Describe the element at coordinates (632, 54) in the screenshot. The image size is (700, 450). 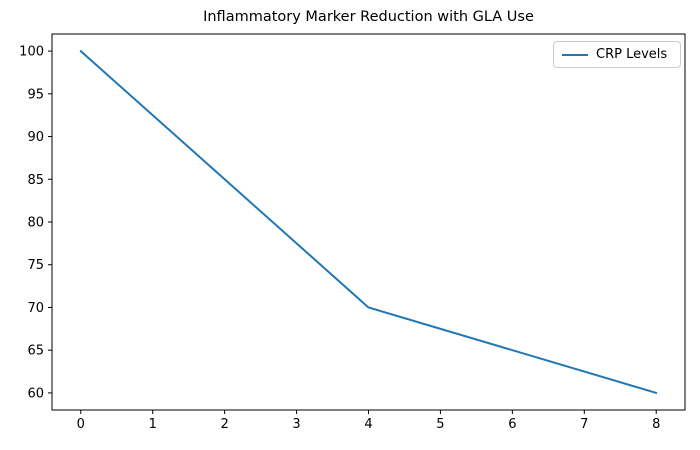
I see `legend-label: CRP Levels` at that location.